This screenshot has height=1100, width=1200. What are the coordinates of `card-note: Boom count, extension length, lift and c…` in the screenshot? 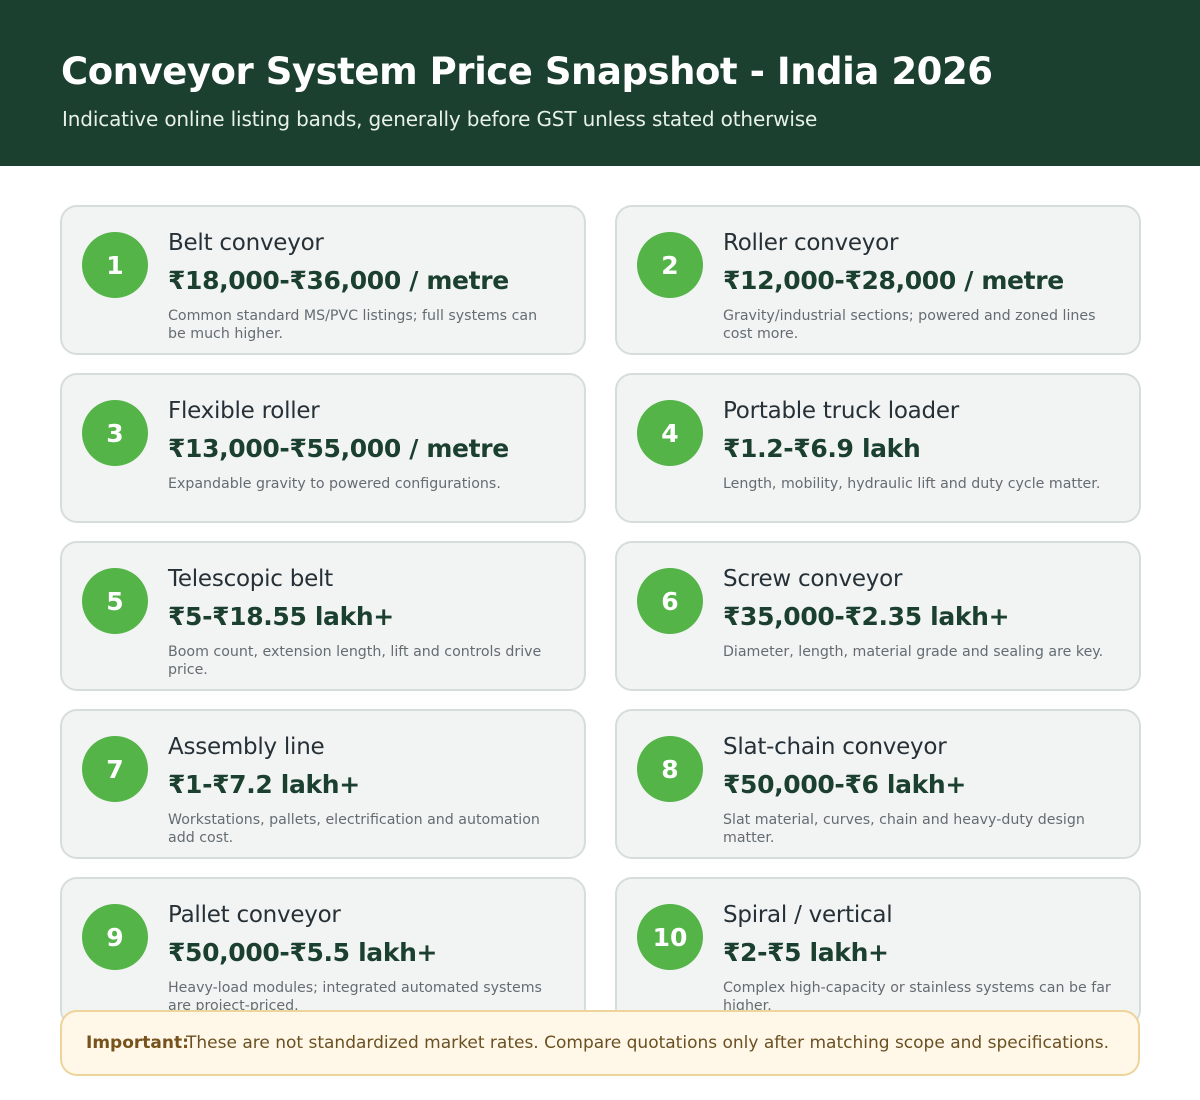 It's located at (355, 661).